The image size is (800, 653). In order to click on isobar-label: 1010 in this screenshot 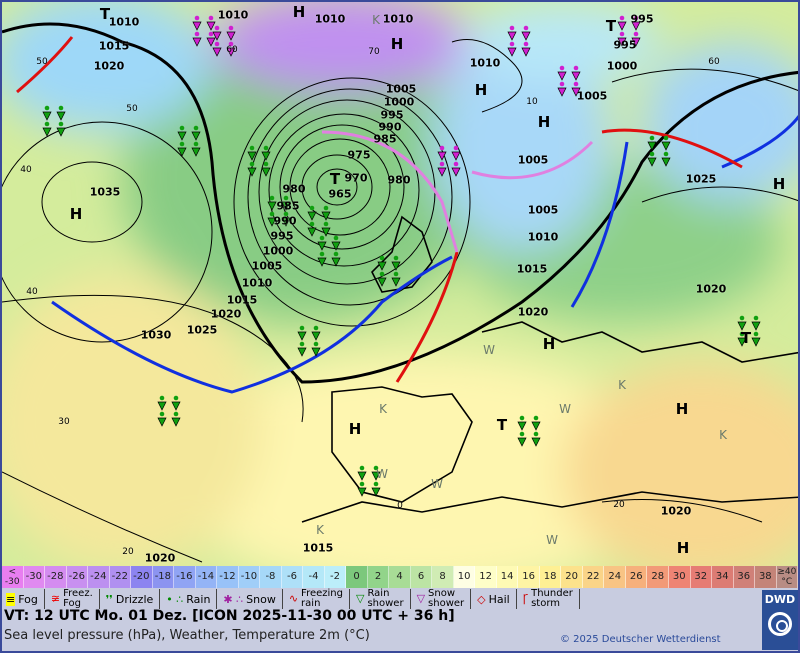, I will do `click(485, 63)`.